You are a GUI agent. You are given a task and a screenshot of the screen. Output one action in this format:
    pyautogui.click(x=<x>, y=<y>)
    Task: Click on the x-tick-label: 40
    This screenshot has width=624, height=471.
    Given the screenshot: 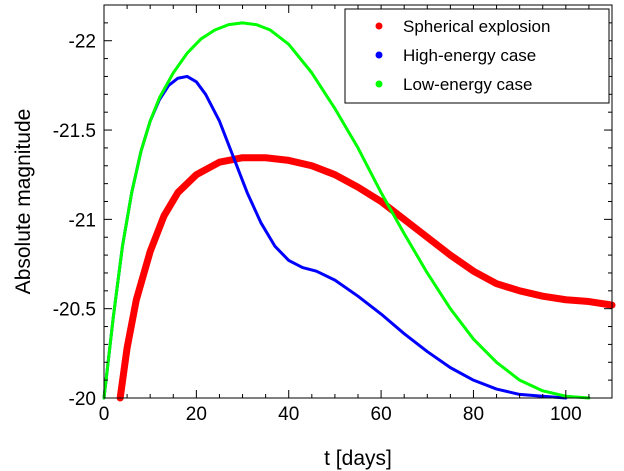 What is the action you would take?
    pyautogui.click(x=288, y=414)
    